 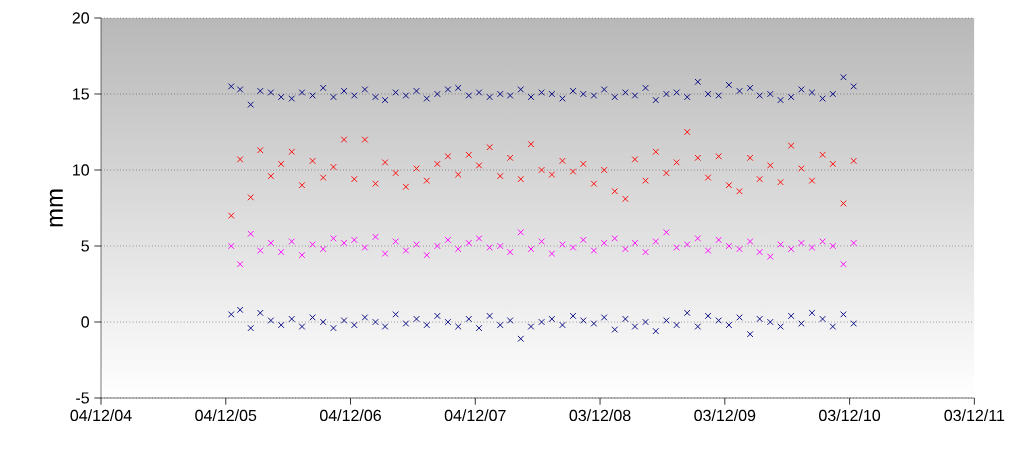 What do you see at coordinates (600, 415) in the screenshot?
I see `x-tick-label: 03/12/08` at bounding box center [600, 415].